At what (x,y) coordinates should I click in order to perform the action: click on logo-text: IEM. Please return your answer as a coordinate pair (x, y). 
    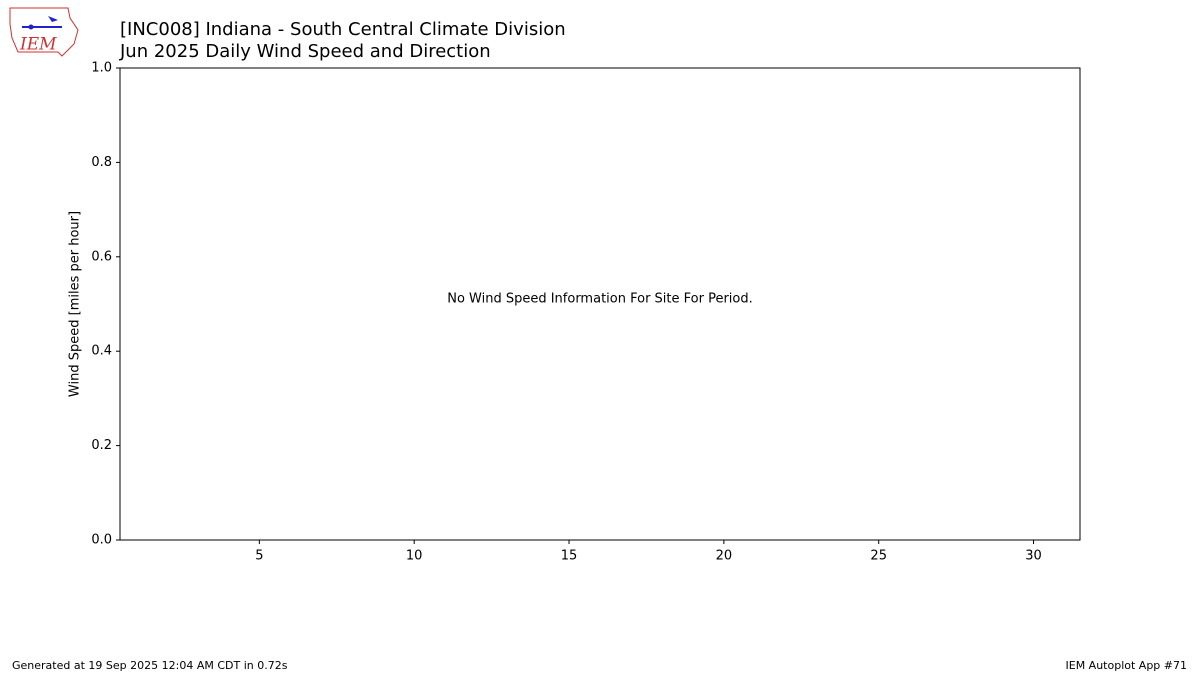
    Looking at the image, I should click on (38, 45).